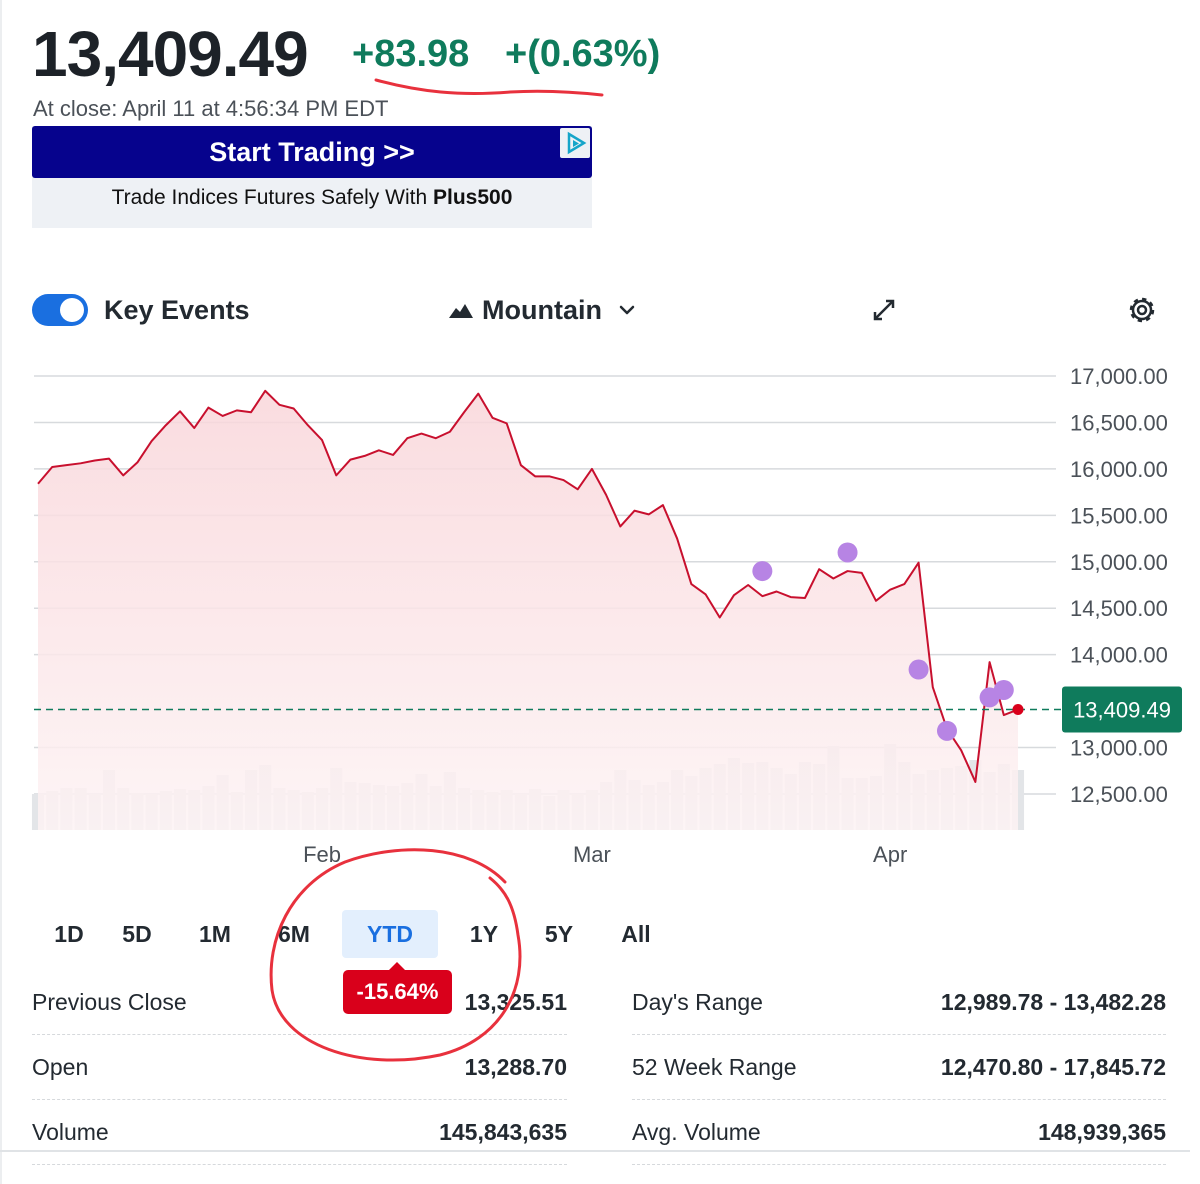  I want to click on y-tick-label: 14,000.00, so click(1119, 655).